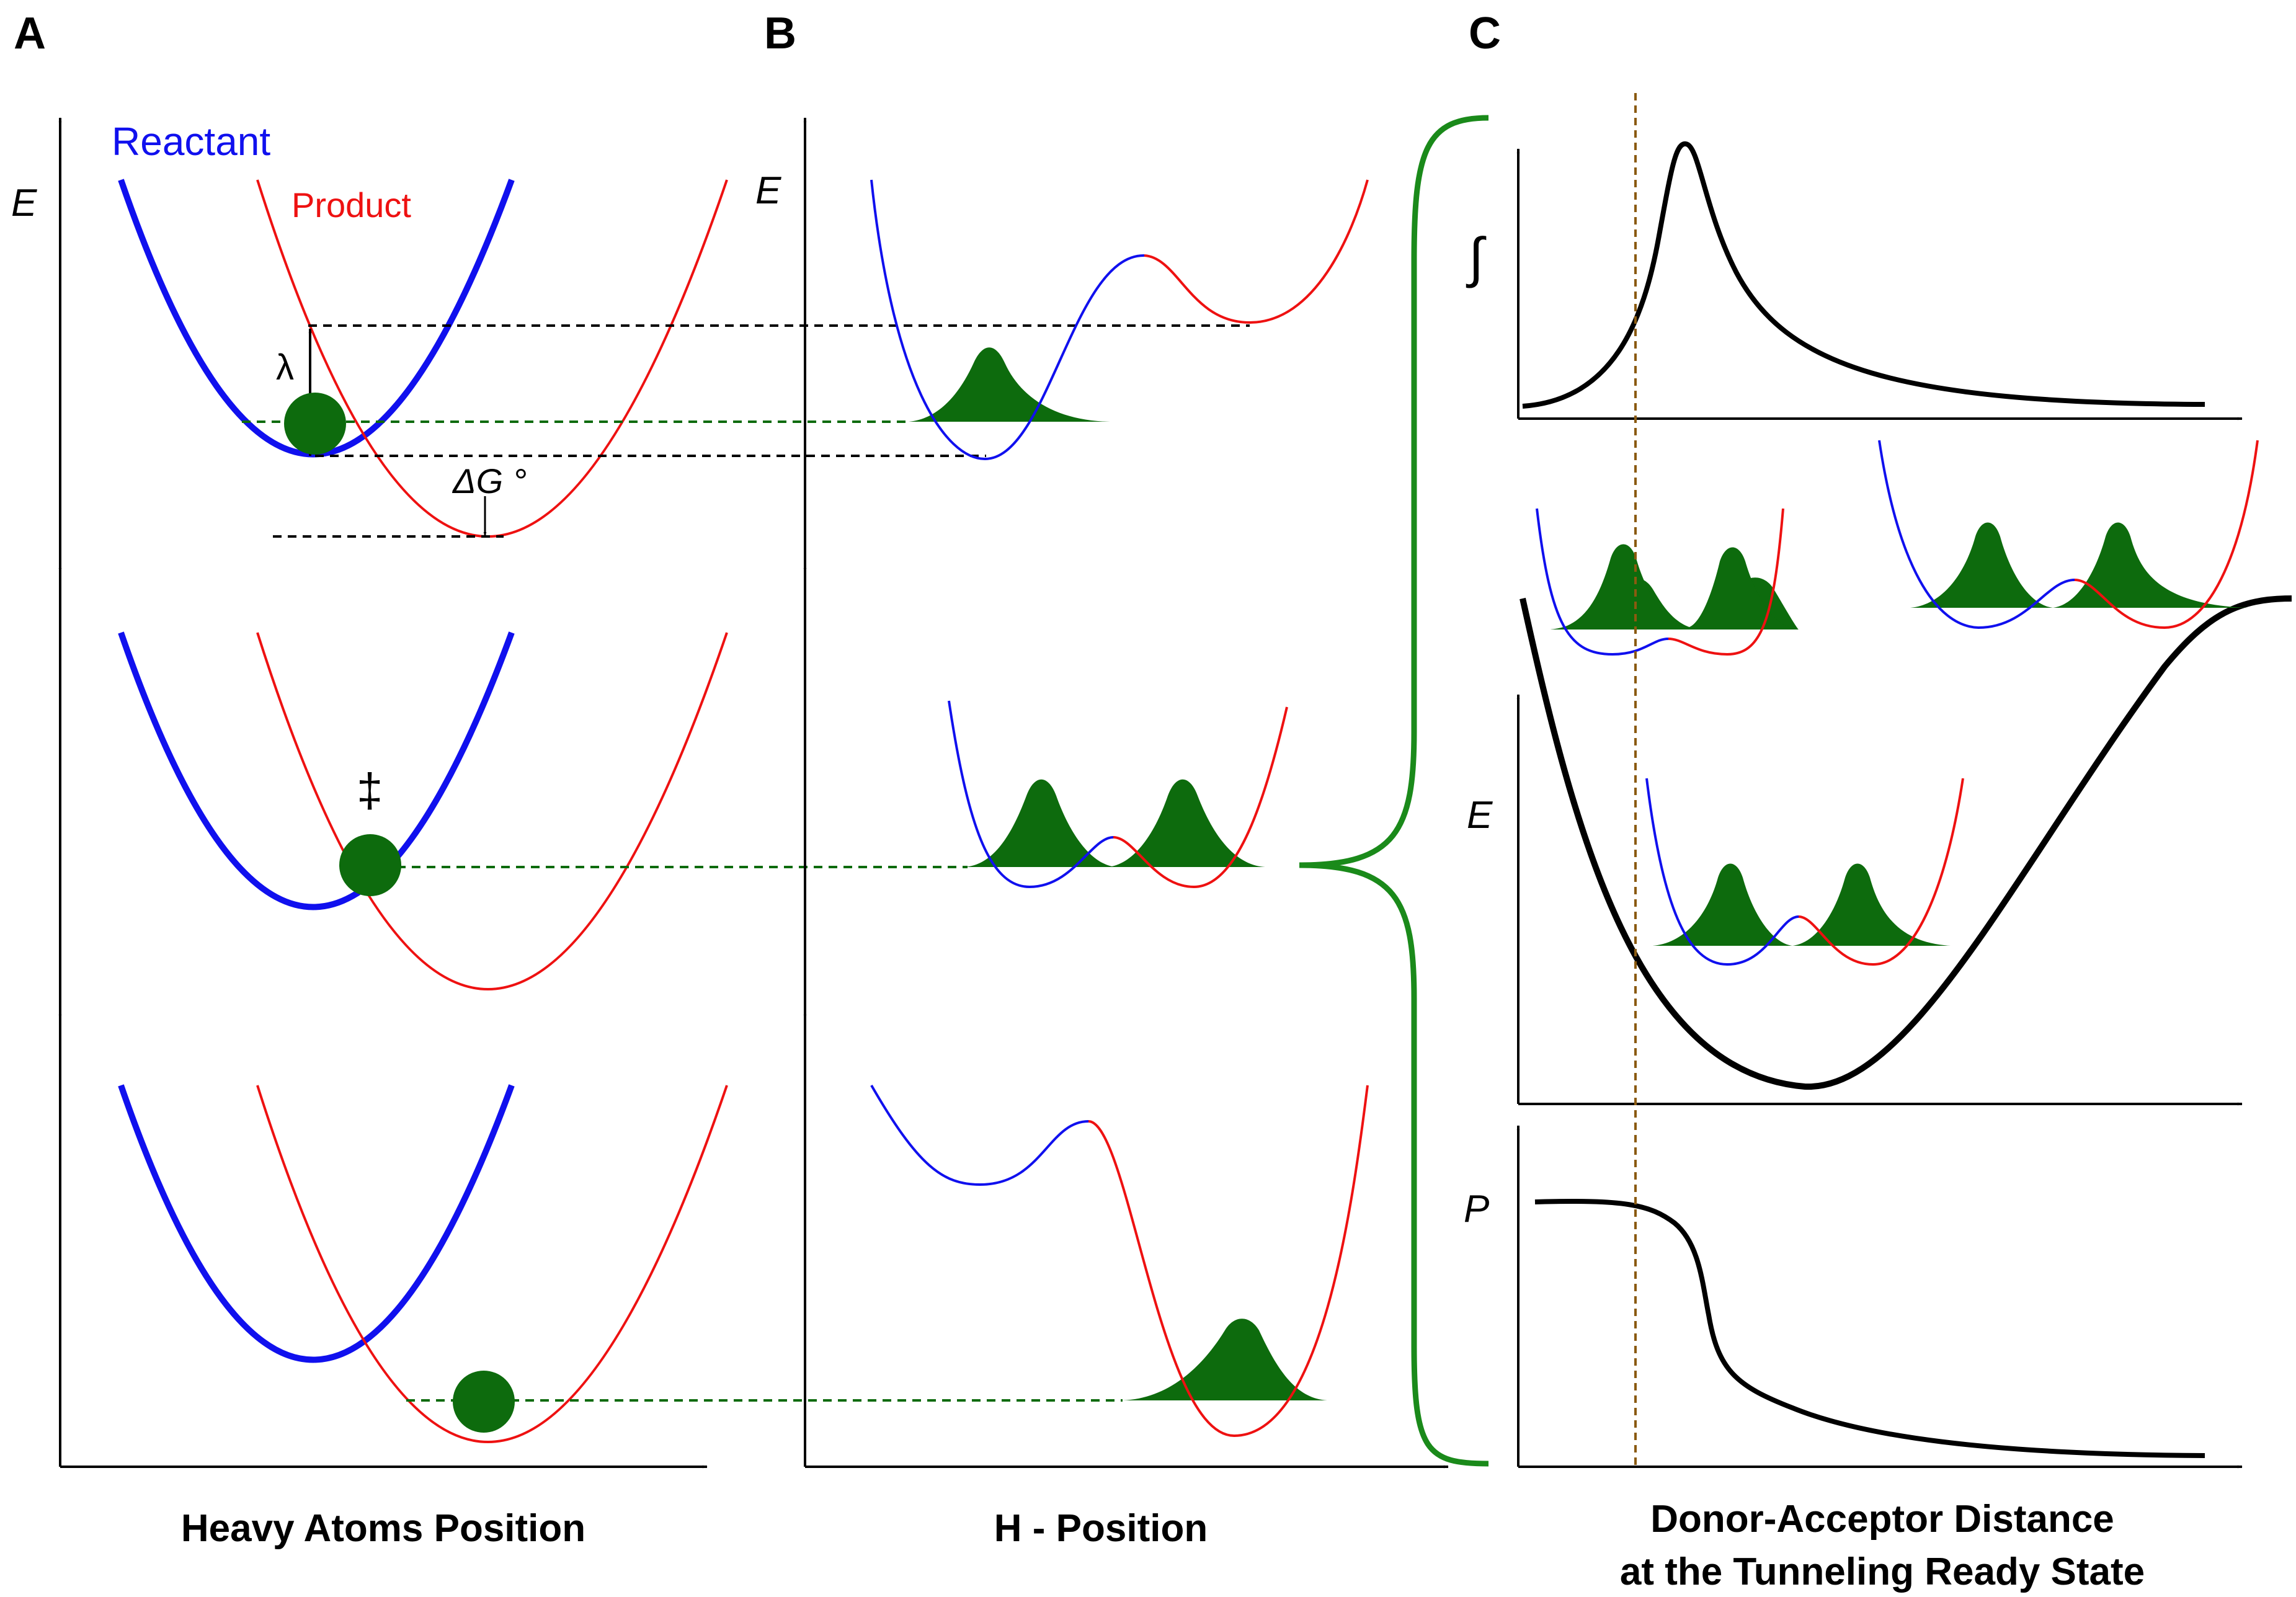  I want to click on bracket-brace, so click(1394, 791).